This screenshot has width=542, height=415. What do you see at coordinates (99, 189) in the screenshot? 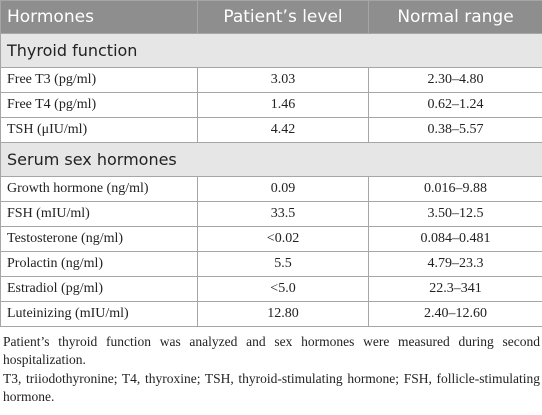
I see `hormone-name: Growth hormone (ng/ml)` at bounding box center [99, 189].